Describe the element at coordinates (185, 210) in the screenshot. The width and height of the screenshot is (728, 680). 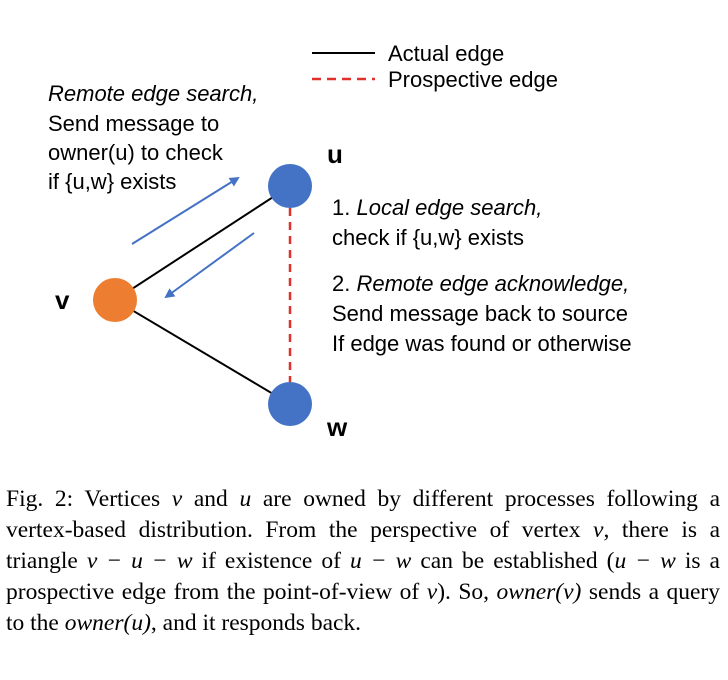
I see `arrow-remote-search` at that location.